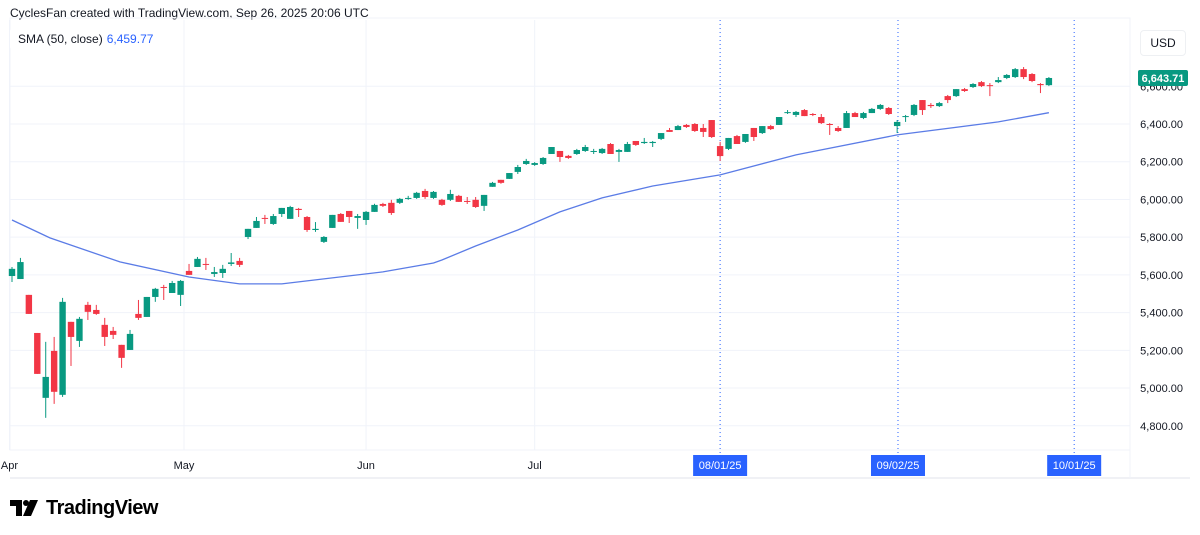 The image size is (1200, 535). I want to click on tradingview-logo: TradingView, so click(84, 508).